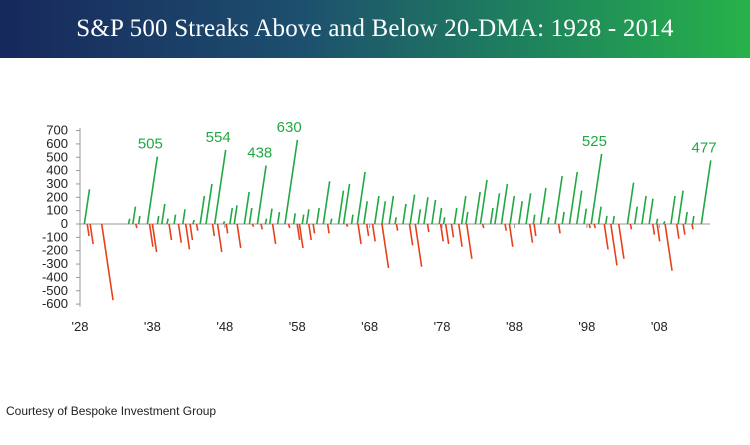 This screenshot has width=750, height=445. What do you see at coordinates (427, 140) in the screenshot?
I see `peak-annotations: 505 554 438 630 525 477` at bounding box center [427, 140].